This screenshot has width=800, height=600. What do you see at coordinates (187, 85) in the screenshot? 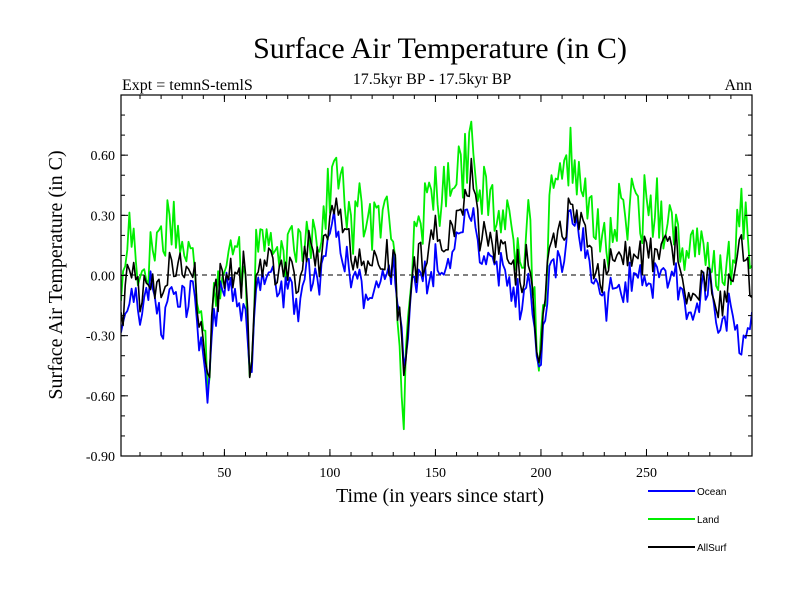
I see `experiment-label: Expt = temnS-temlS` at bounding box center [187, 85].